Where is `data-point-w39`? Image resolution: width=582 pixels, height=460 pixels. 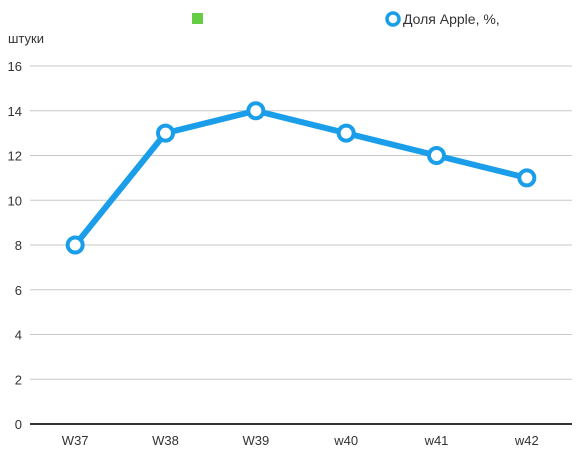 data-point-w39 is located at coordinates (256, 111).